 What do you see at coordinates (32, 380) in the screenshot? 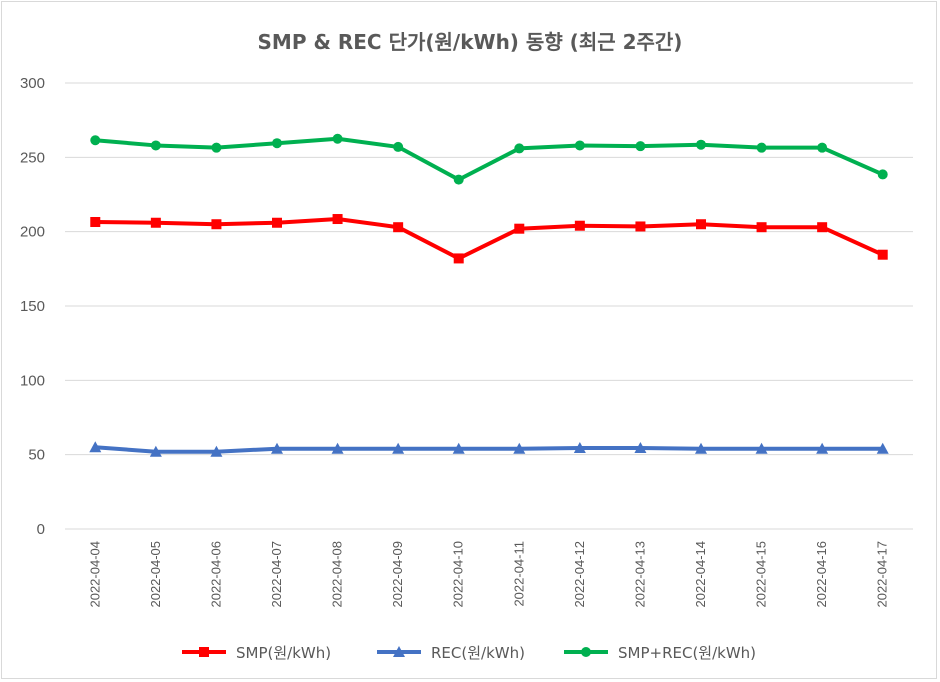
I see `y-tick-label: 100` at bounding box center [32, 380].